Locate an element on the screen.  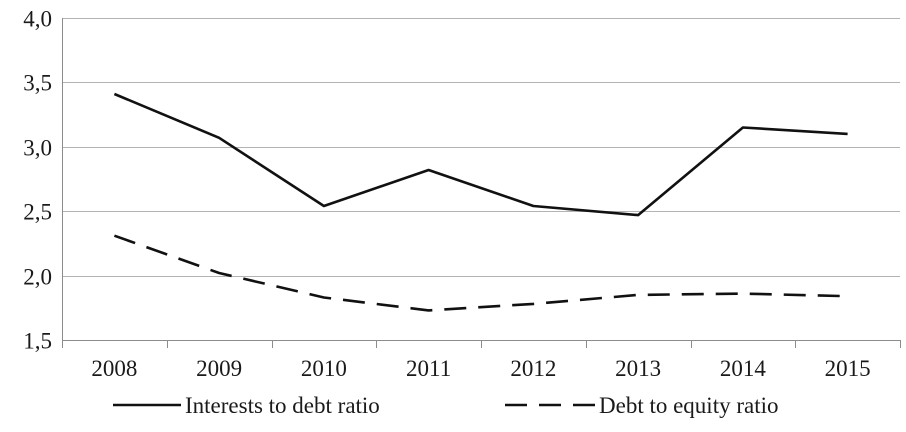
x-tick-label-2012: 2012 is located at coordinates (533, 368).